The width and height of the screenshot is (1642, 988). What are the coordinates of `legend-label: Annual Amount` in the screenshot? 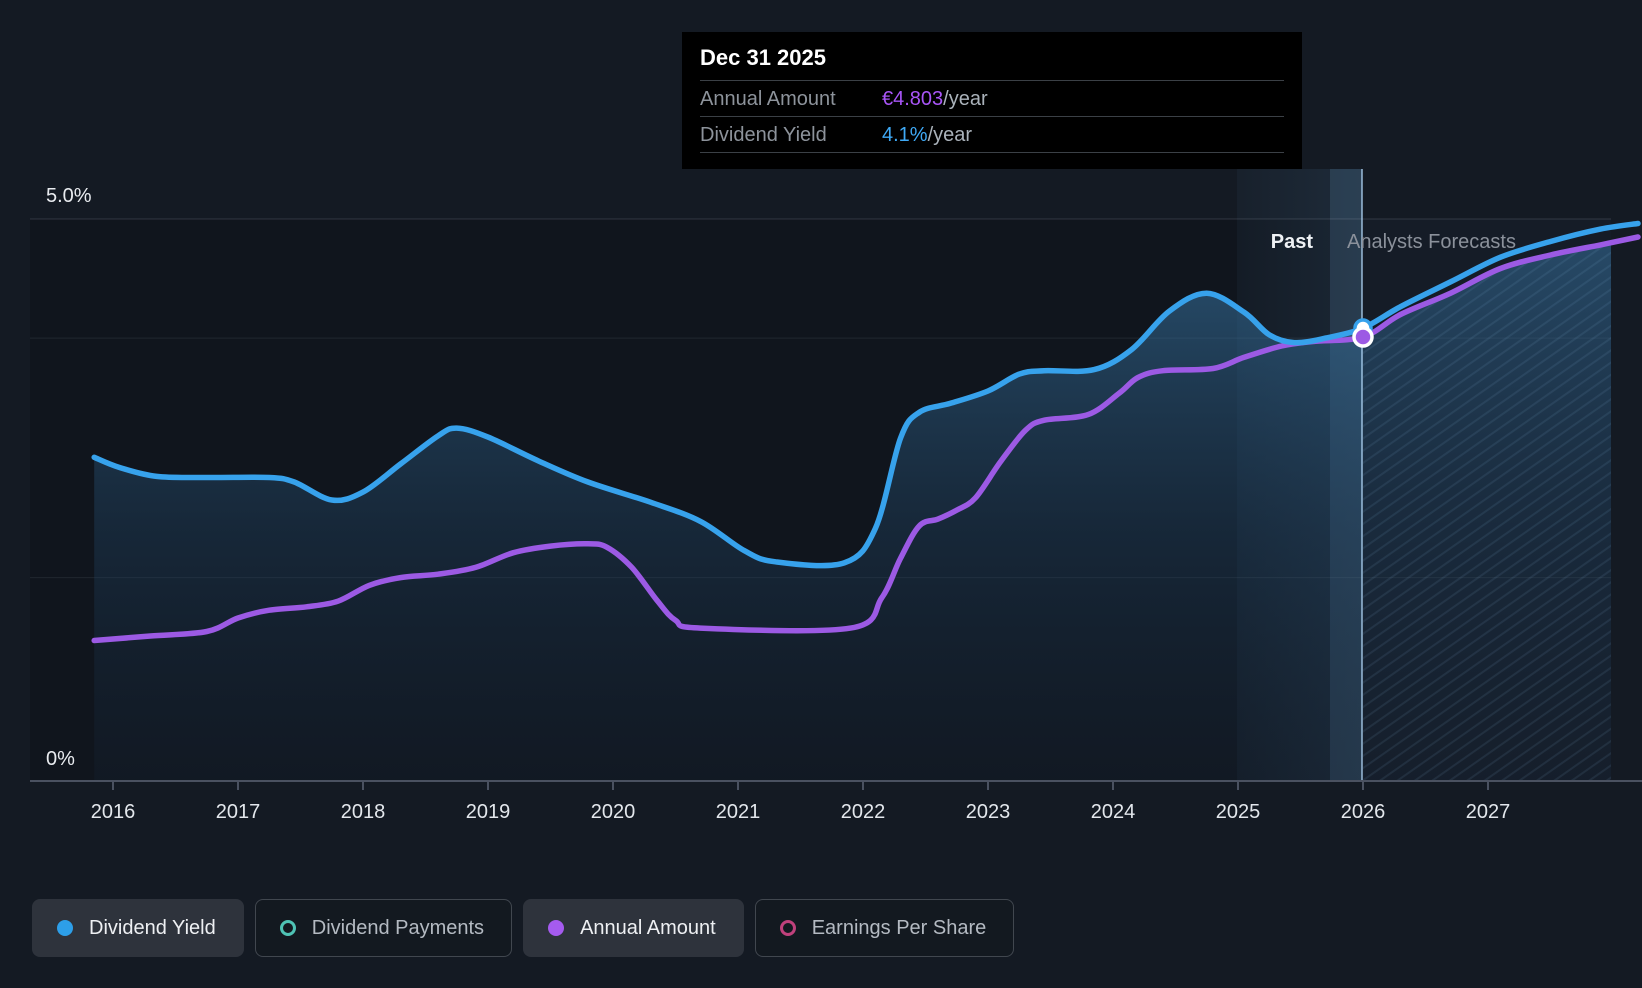 It's located at (648, 927).